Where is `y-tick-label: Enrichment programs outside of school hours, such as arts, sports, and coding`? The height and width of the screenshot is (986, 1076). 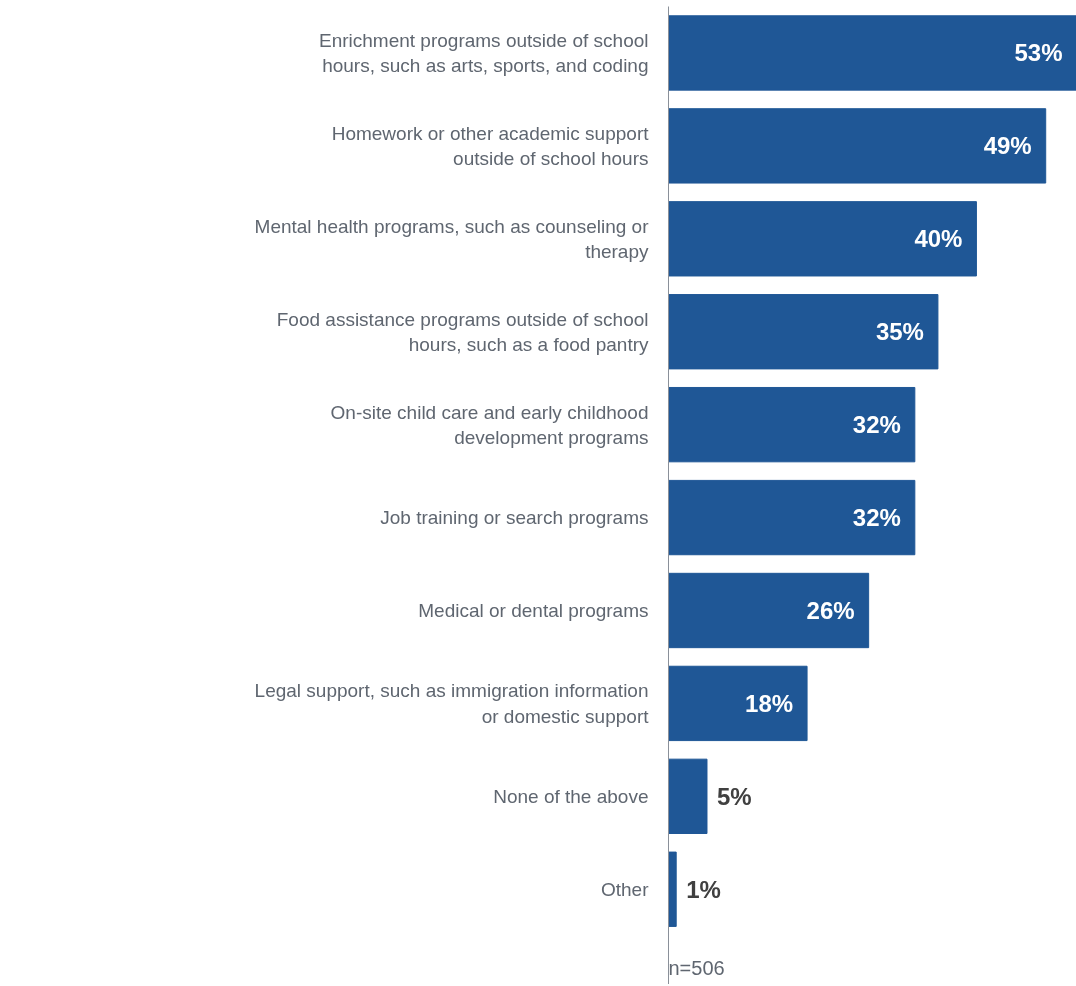 y-tick-label: Enrichment programs outside of school hours, such as arts, sports, and coding is located at coordinates (484, 53).